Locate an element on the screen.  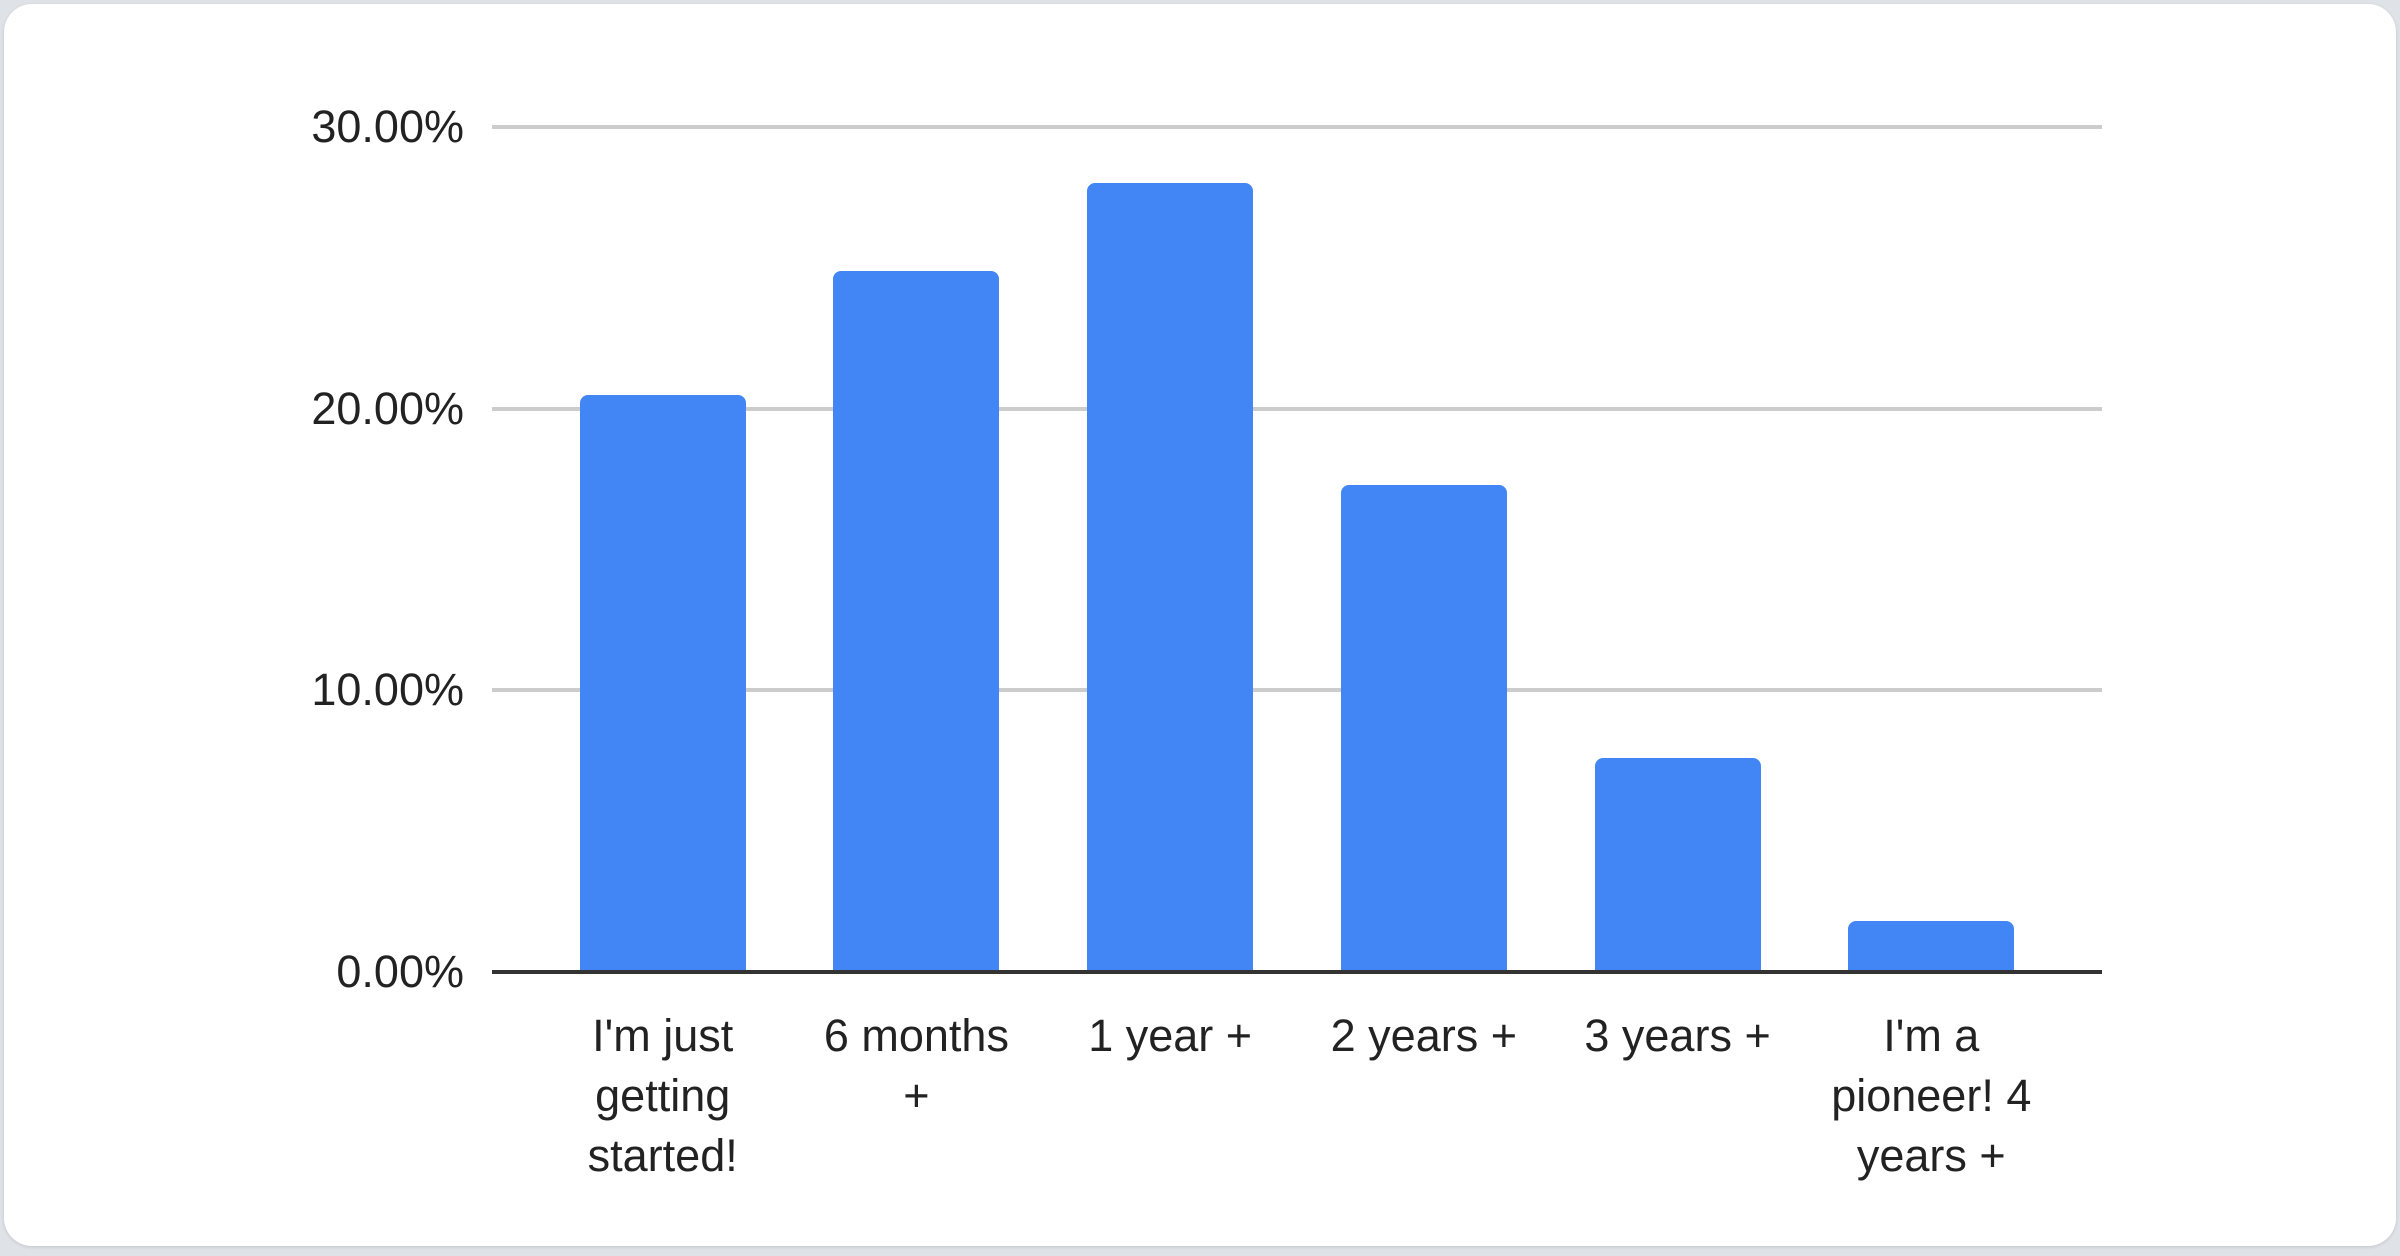
x-axis-label-2: 1 year + is located at coordinates (1170, 1035).